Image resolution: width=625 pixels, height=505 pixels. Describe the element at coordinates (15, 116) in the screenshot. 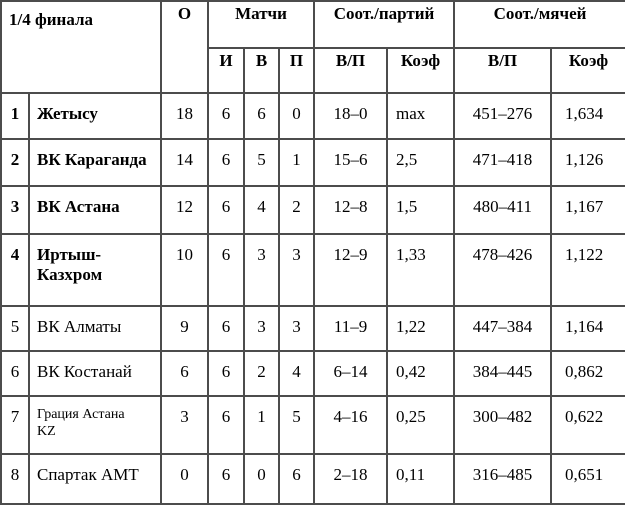

I see `rank-cell: 1` at that location.